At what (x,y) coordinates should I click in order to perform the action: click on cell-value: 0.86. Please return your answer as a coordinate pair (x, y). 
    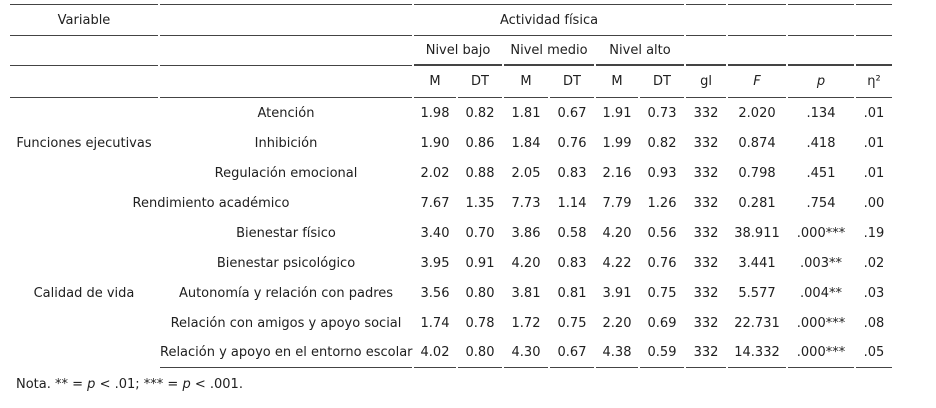
    Looking at the image, I should click on (480, 143).